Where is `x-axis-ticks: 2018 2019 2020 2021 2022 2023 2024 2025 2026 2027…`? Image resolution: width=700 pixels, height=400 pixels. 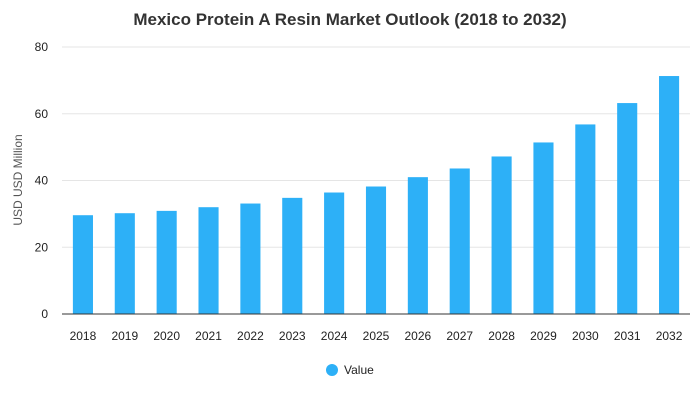 x-axis-ticks: 2018 2019 2020 2021 2022 2023 2024 2025 2026 2027… is located at coordinates (376, 336).